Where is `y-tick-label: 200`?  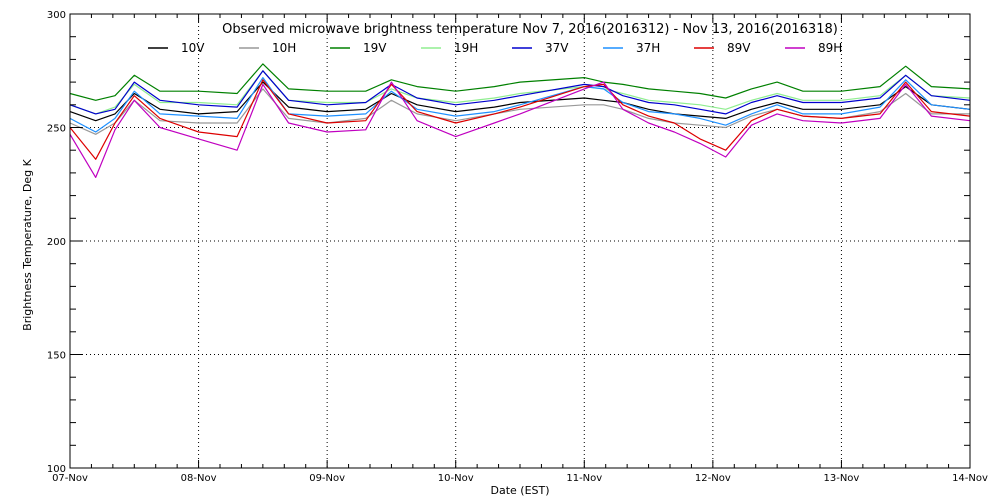
y-tick-label: 200 is located at coordinates (56, 242).